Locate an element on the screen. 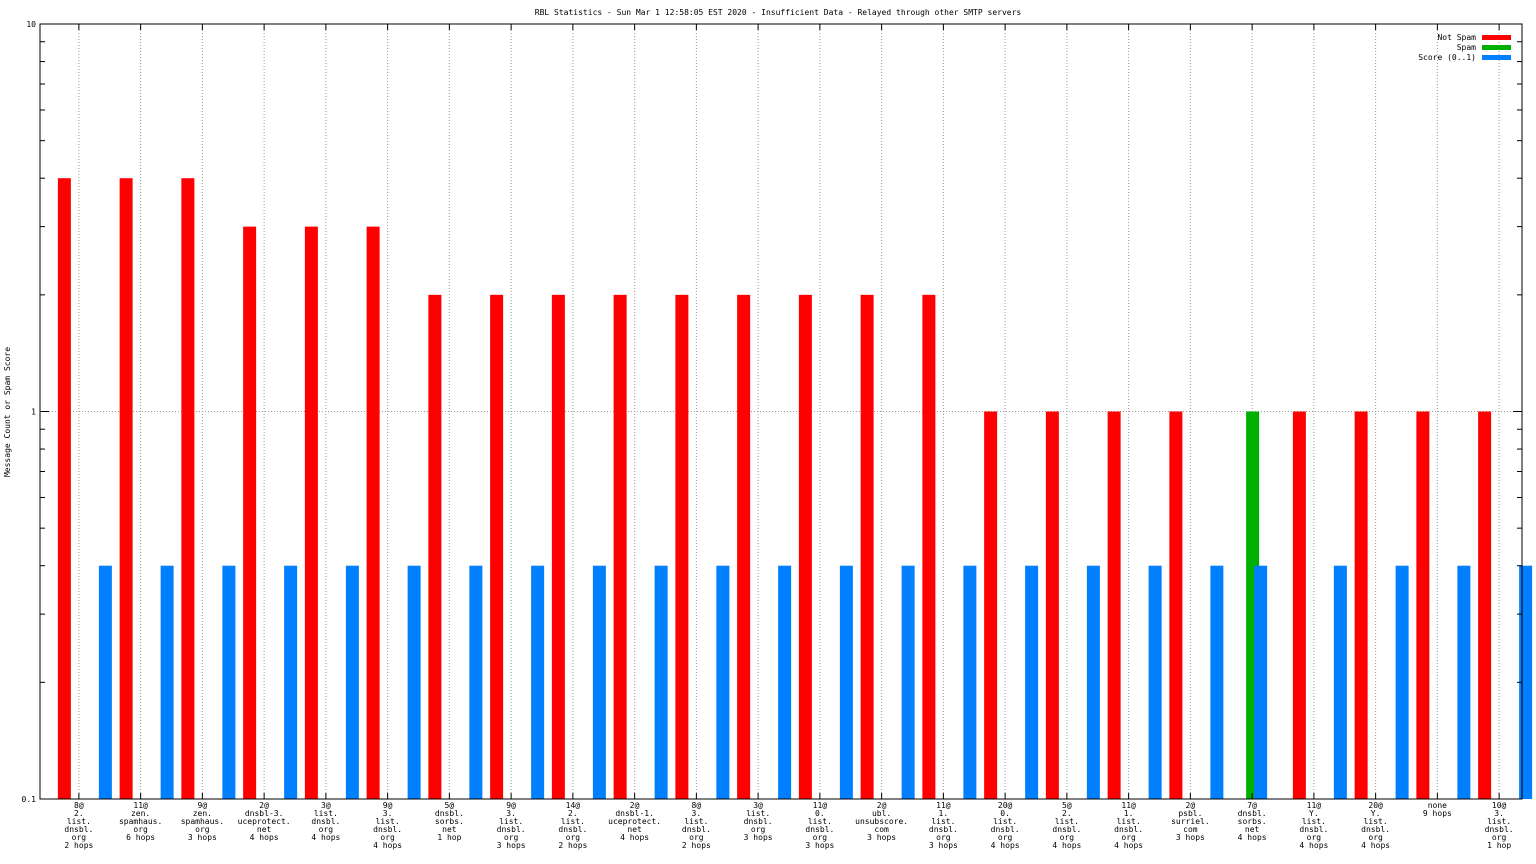  x-tick-label: 9@ 3. list. dnsbl. org 3 hops is located at coordinates (511, 825).